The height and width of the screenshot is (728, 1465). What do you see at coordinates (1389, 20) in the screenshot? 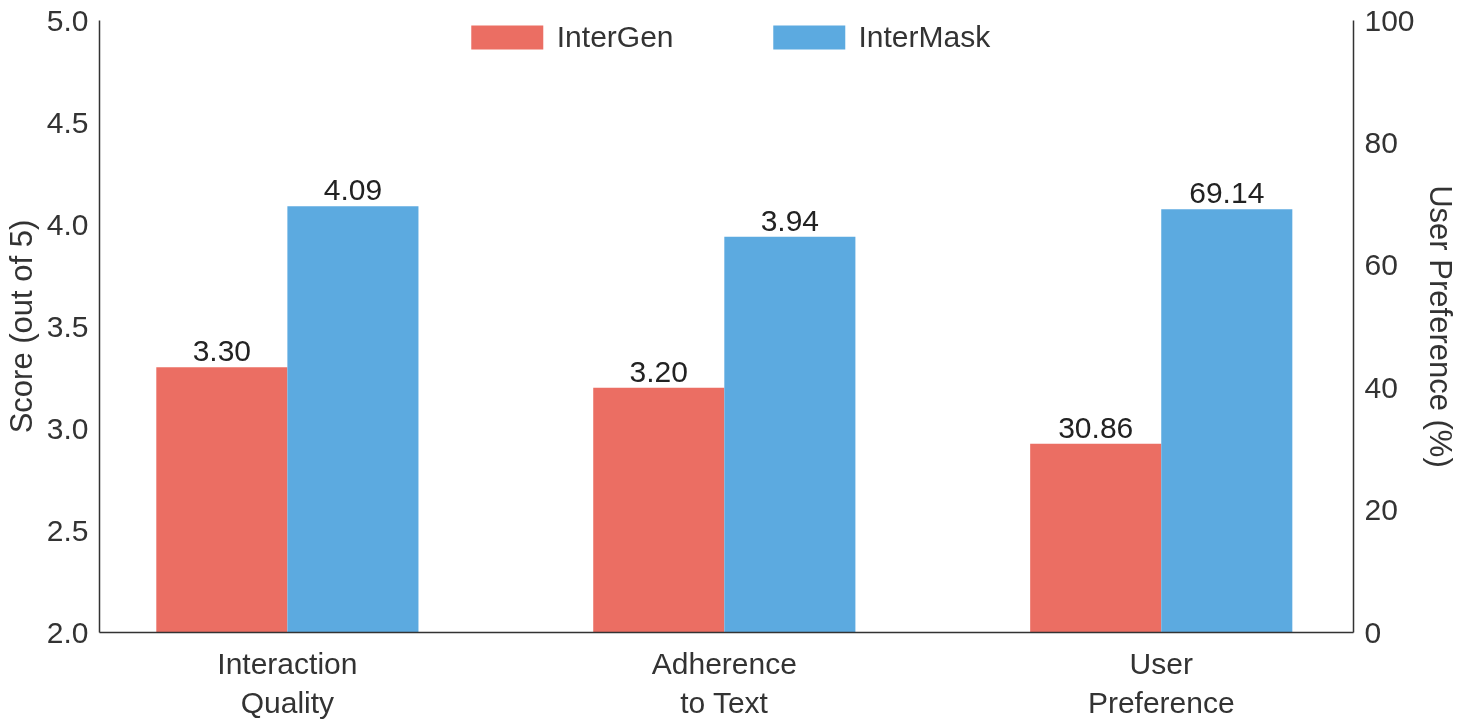
I see `y2-tick-label: 100` at bounding box center [1389, 20].